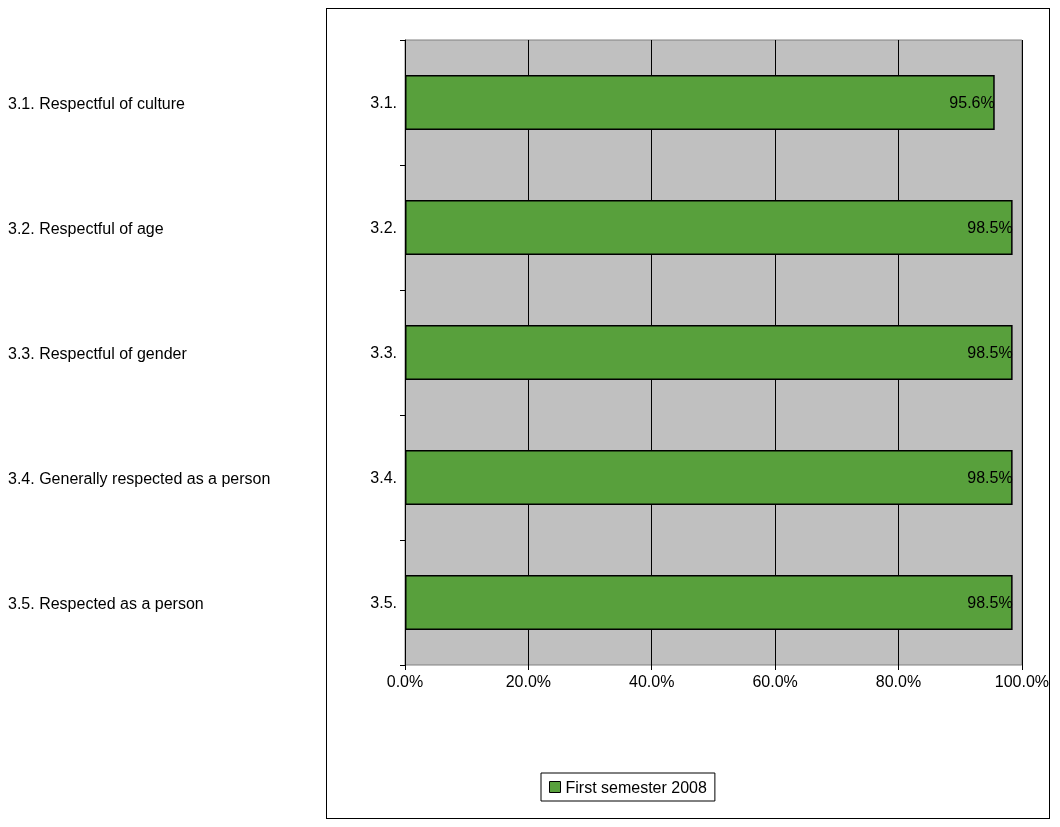 The width and height of the screenshot is (1060, 827). Describe the element at coordinates (86, 228) in the screenshot. I see `text: 3.2. Respectful of age` at that location.